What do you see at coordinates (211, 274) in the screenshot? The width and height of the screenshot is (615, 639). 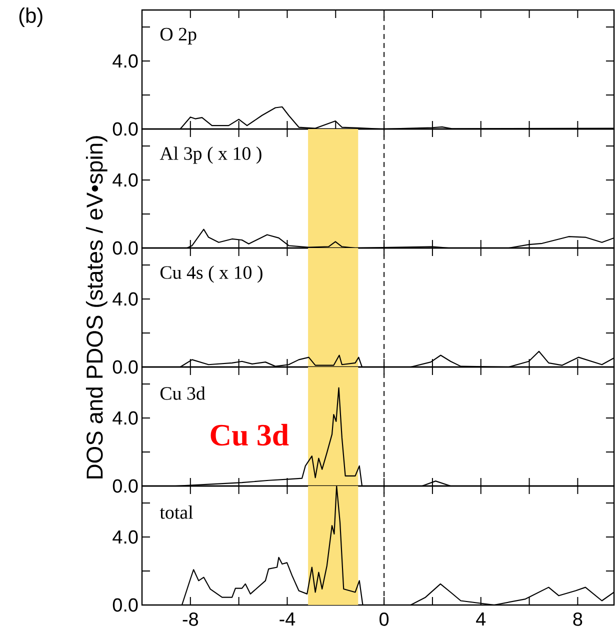 I see `annotation: Cu 4s ( x 10 )` at bounding box center [211, 274].